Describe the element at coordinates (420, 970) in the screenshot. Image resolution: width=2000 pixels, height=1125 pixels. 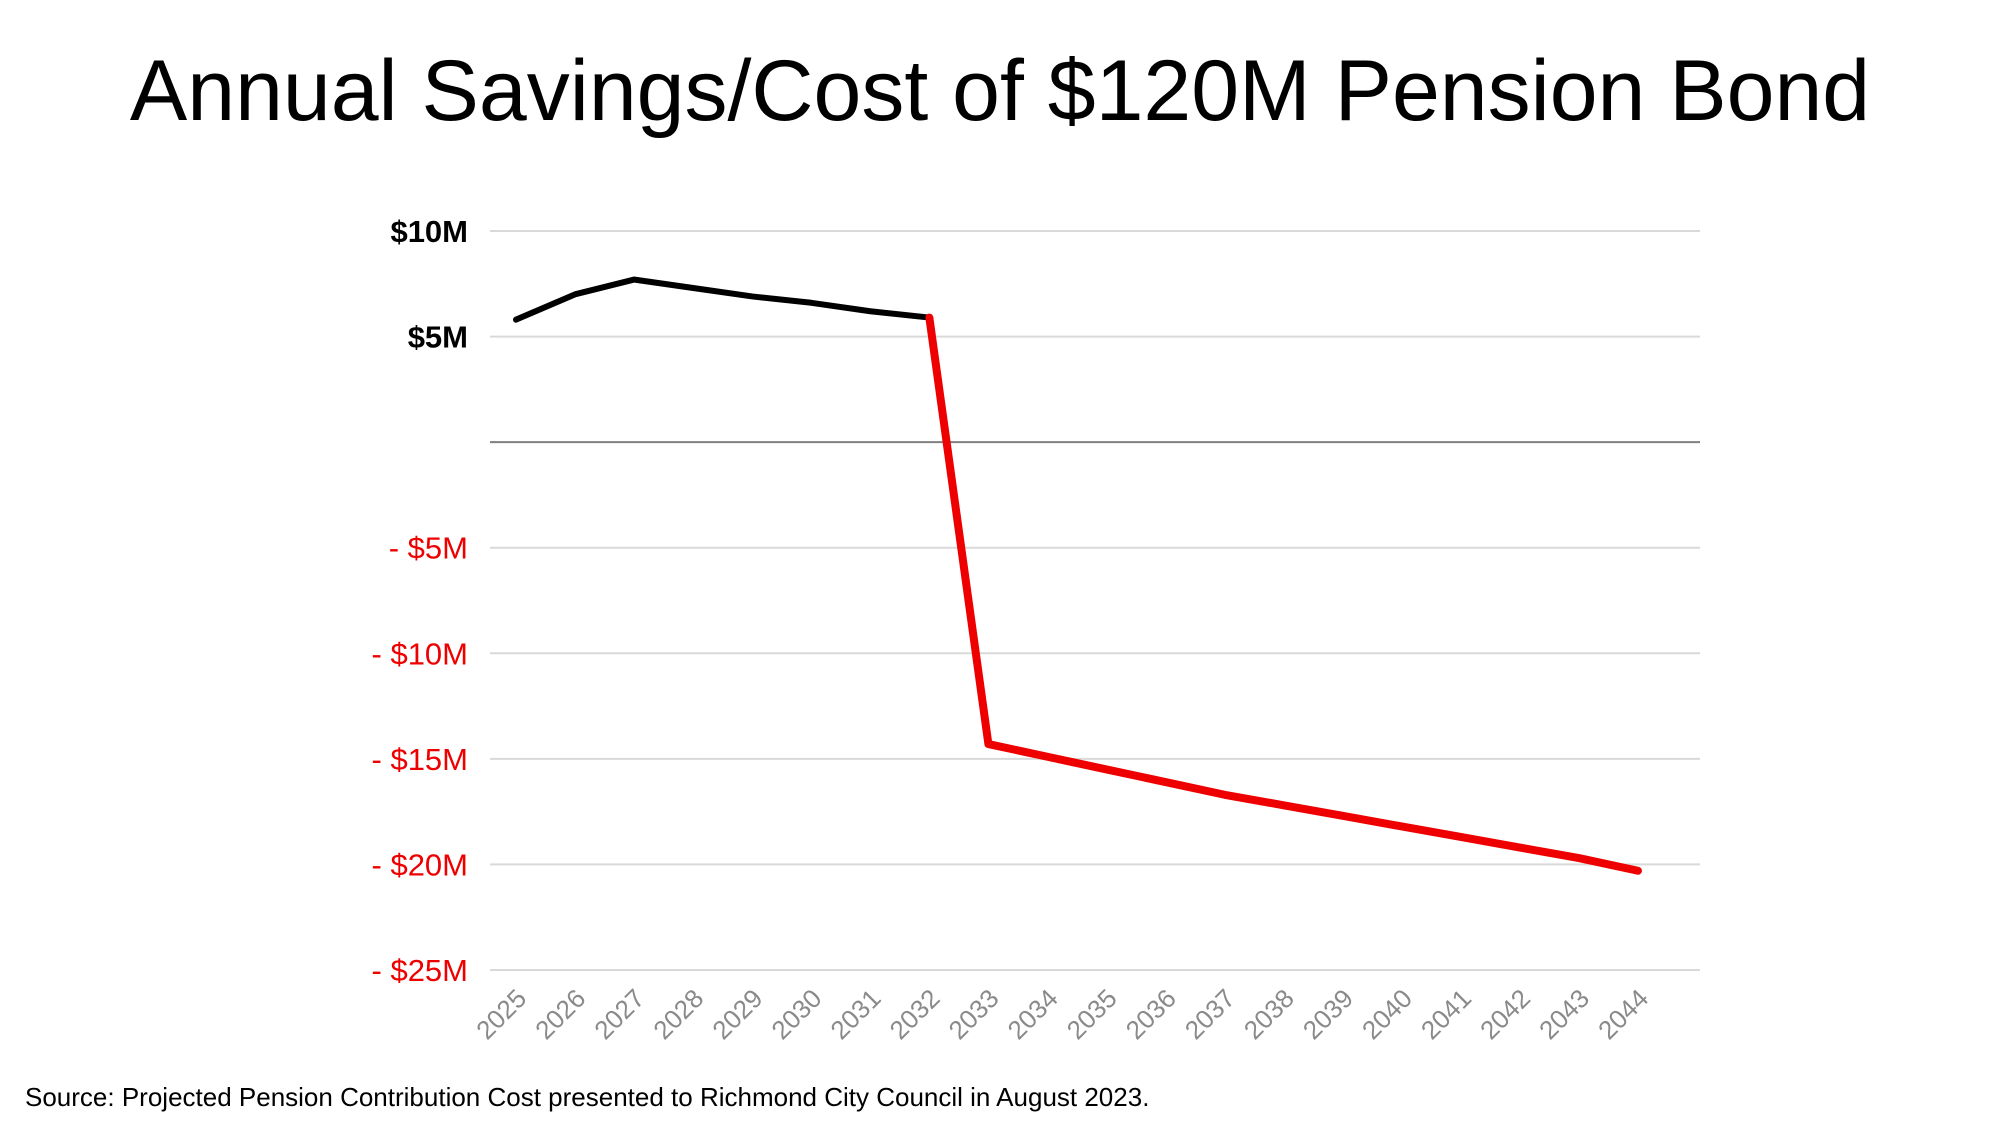
I see `y-tick-label: - $25M` at that location.